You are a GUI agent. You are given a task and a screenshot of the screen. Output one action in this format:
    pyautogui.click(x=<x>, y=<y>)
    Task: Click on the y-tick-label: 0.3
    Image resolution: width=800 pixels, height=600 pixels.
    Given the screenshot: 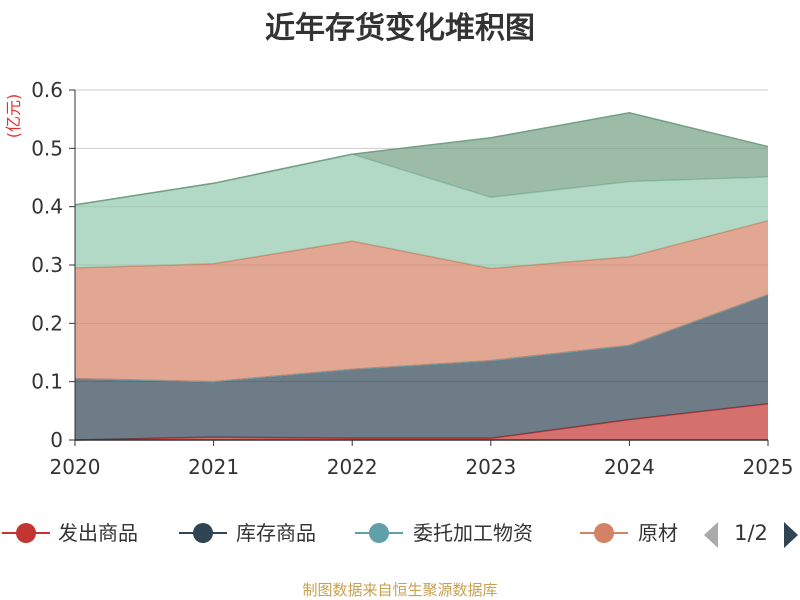 What is the action you would take?
    pyautogui.click(x=47, y=265)
    